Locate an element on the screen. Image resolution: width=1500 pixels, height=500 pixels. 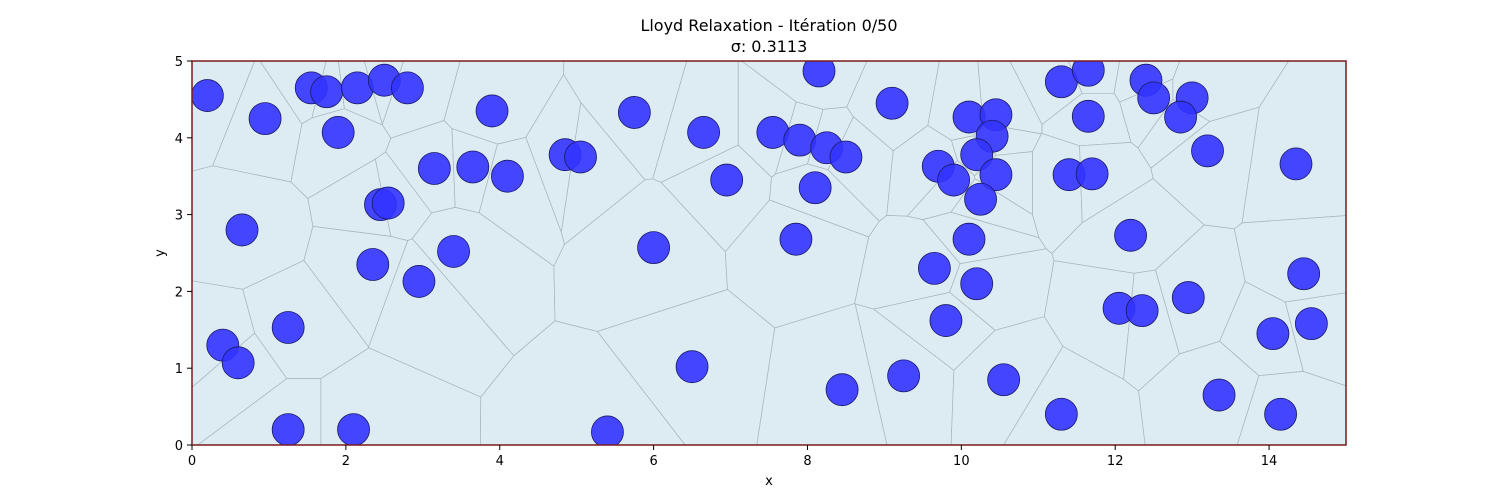
y-tick-label: 0 is located at coordinates (179, 446).